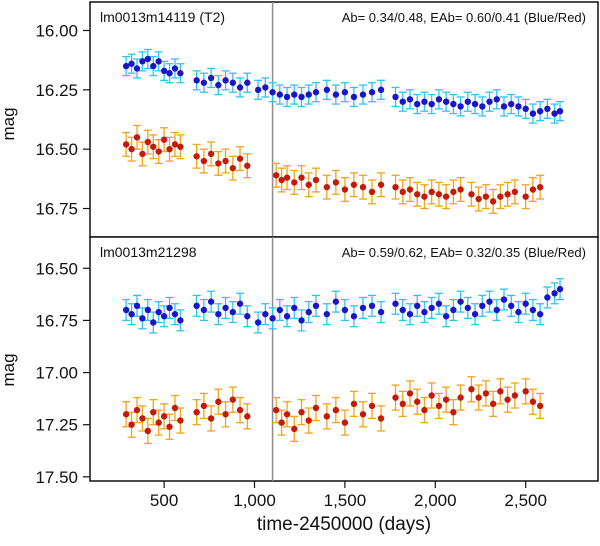 The height and width of the screenshot is (546, 600). I want to click on panel-top-y-axis: 16.00 16.25 16.50 16.75, so click(62, 120).